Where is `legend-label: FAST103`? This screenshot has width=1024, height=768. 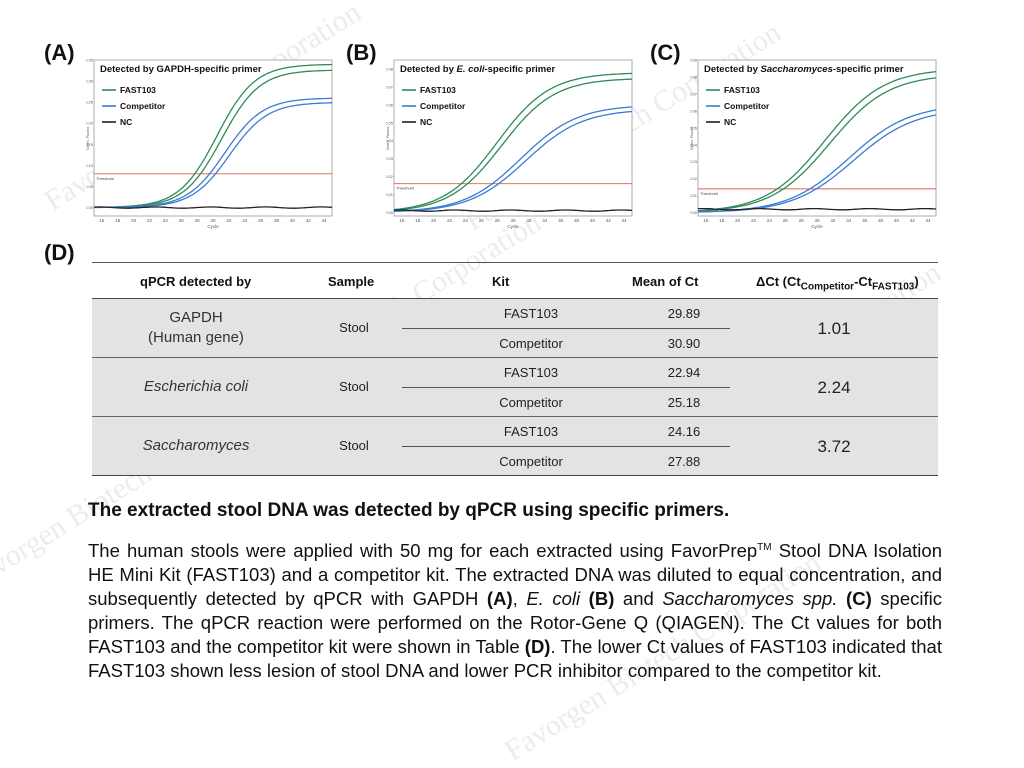 legend-label: FAST103 is located at coordinates (138, 90).